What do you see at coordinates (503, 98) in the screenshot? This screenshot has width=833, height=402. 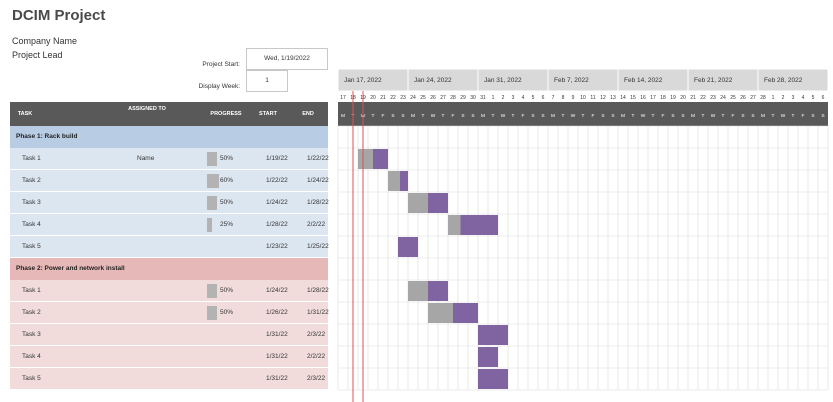 I see `day-number: 2` at bounding box center [503, 98].